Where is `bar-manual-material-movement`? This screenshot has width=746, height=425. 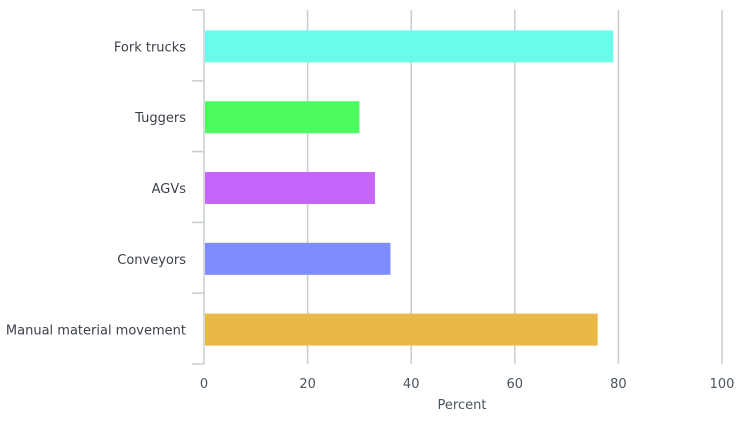 bar-manual-material-movement is located at coordinates (401, 329).